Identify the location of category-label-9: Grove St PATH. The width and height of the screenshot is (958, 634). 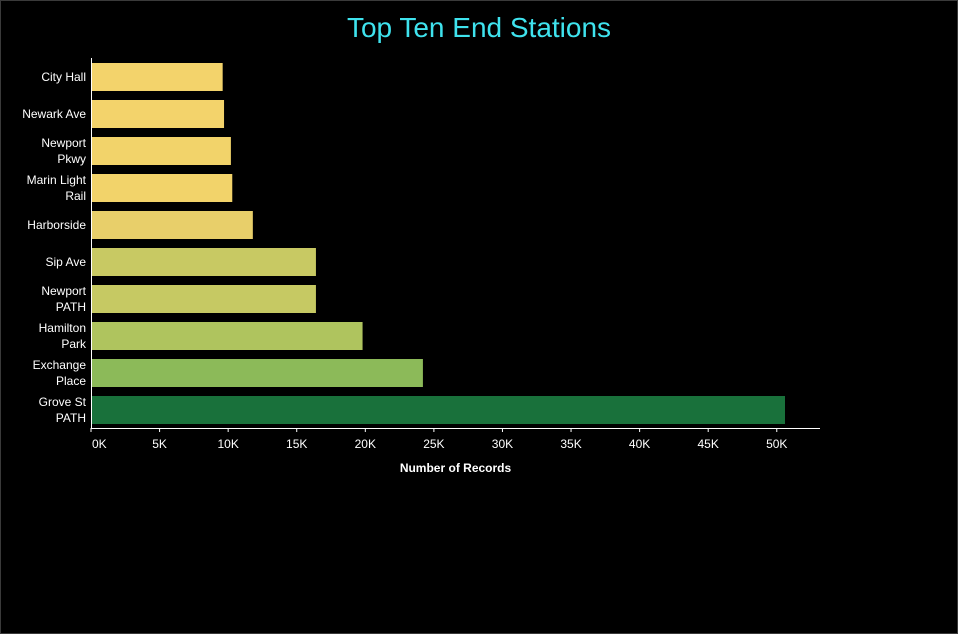
(63, 410).